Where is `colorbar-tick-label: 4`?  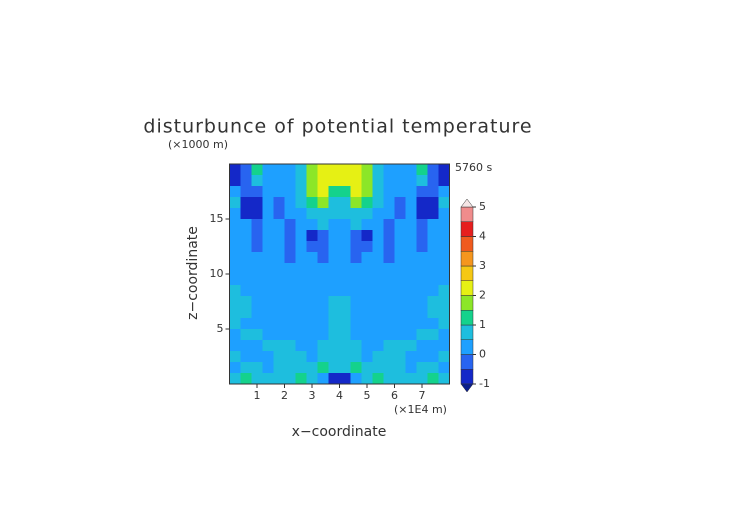
colorbar-tick-label: 4 is located at coordinates (482, 236).